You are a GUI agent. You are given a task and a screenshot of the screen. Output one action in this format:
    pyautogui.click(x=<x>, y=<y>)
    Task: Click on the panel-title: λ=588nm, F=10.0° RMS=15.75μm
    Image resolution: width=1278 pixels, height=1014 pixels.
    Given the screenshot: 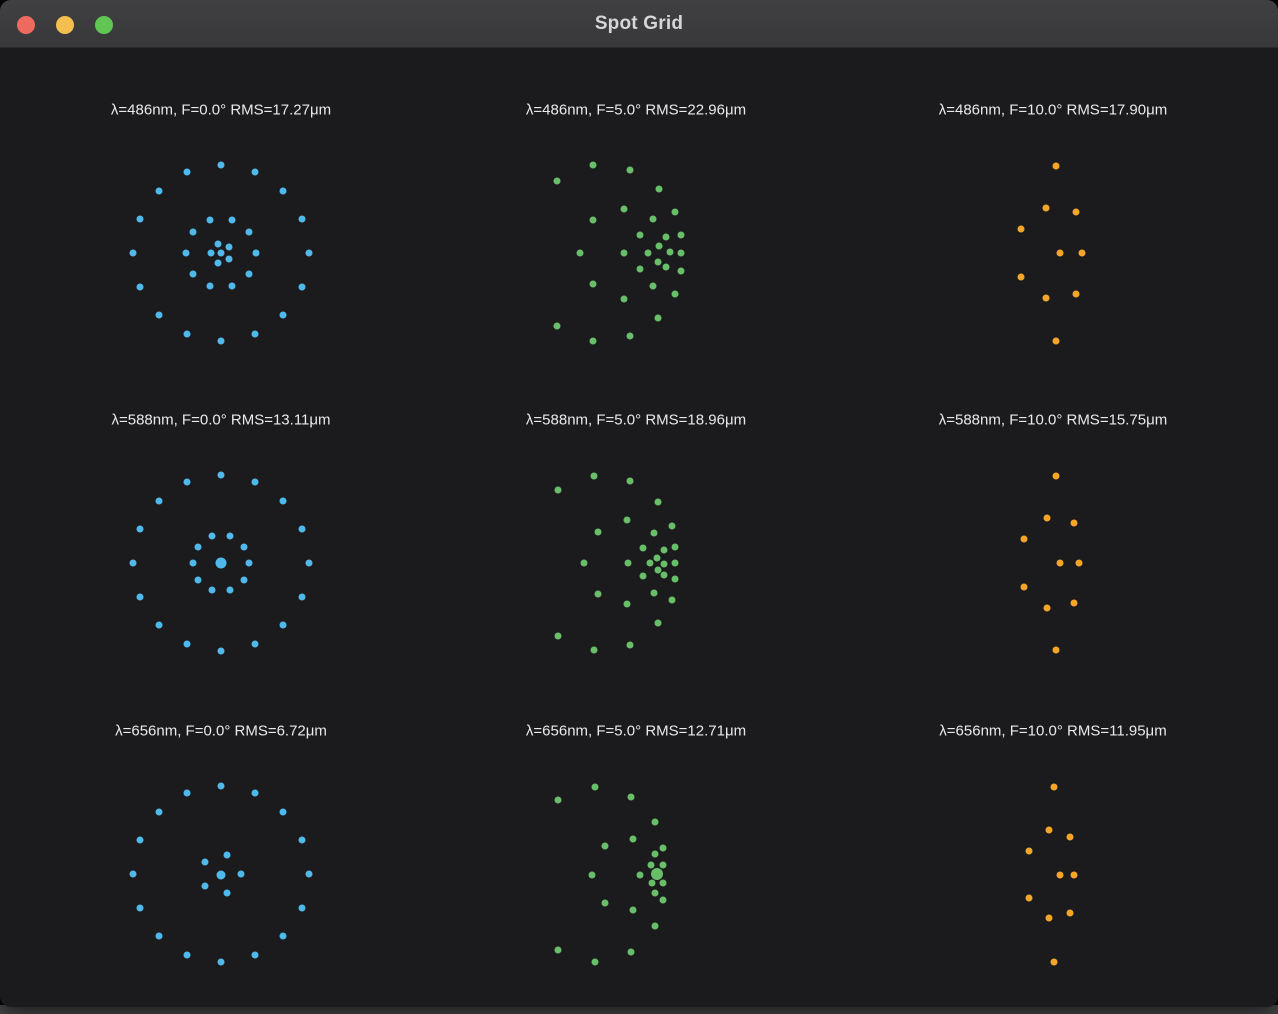 What is the action you would take?
    pyautogui.click(x=1053, y=420)
    